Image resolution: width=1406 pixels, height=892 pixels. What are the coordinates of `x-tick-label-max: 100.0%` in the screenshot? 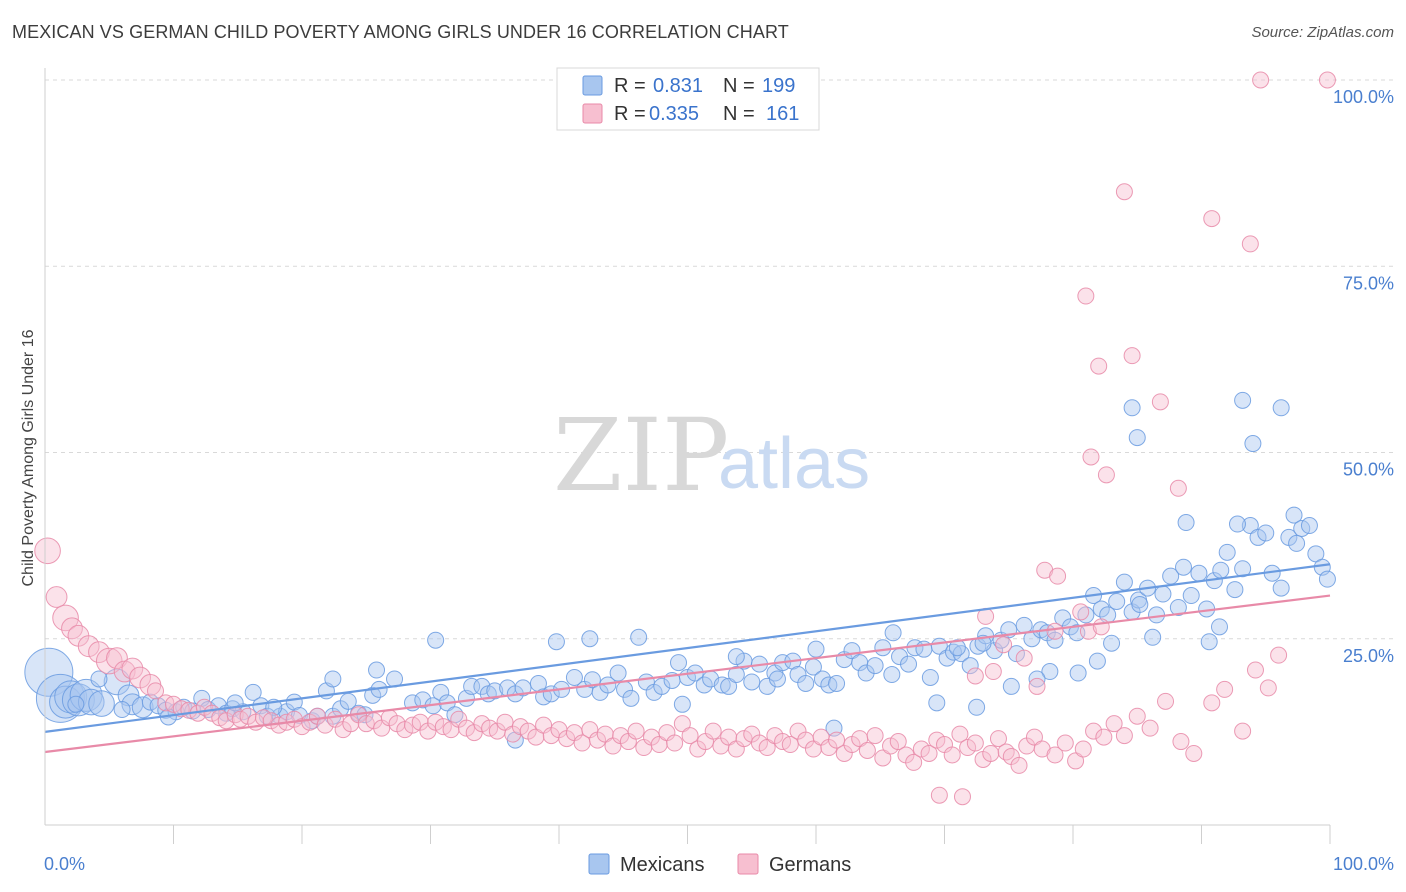 It's located at (1363, 864).